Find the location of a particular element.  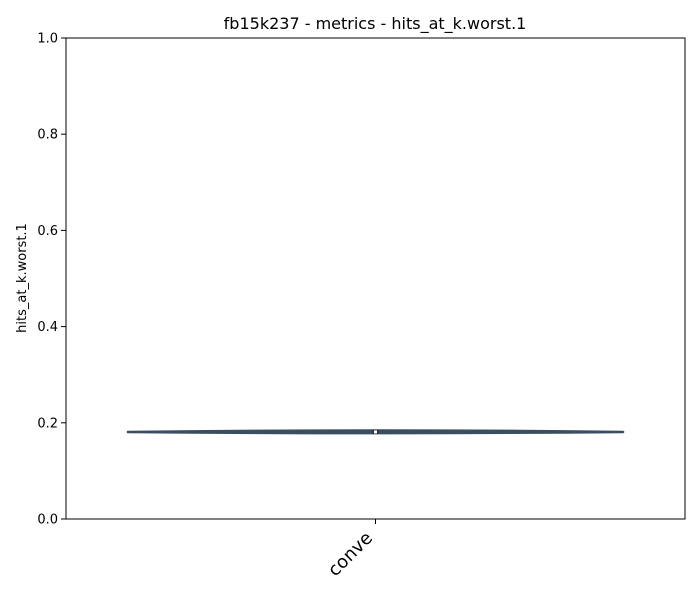

y-tick-label: 1.0 is located at coordinates (47, 39).